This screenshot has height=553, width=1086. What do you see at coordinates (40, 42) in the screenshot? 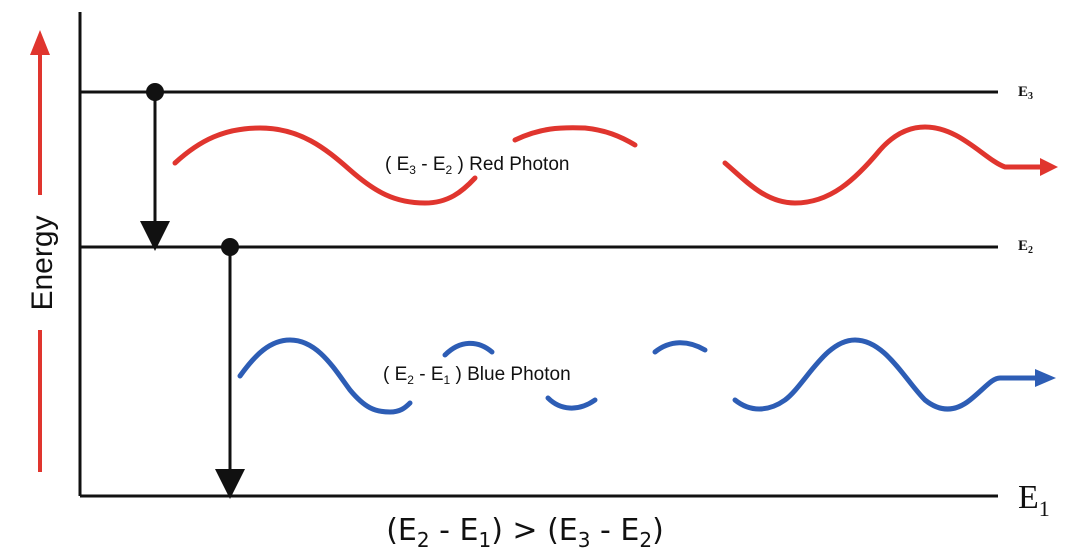
I see `energy-arrow-head` at bounding box center [40, 42].